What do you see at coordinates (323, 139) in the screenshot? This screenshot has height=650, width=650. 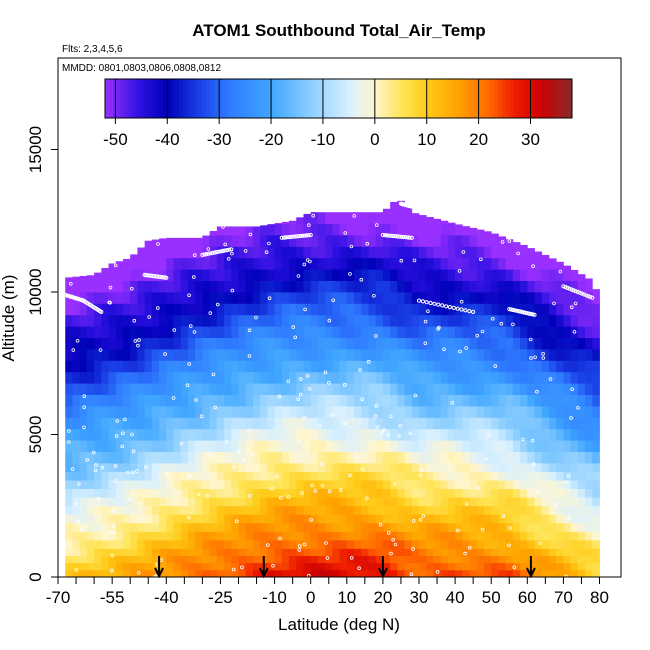 I see `colorbar-tick-label: -10` at bounding box center [323, 139].